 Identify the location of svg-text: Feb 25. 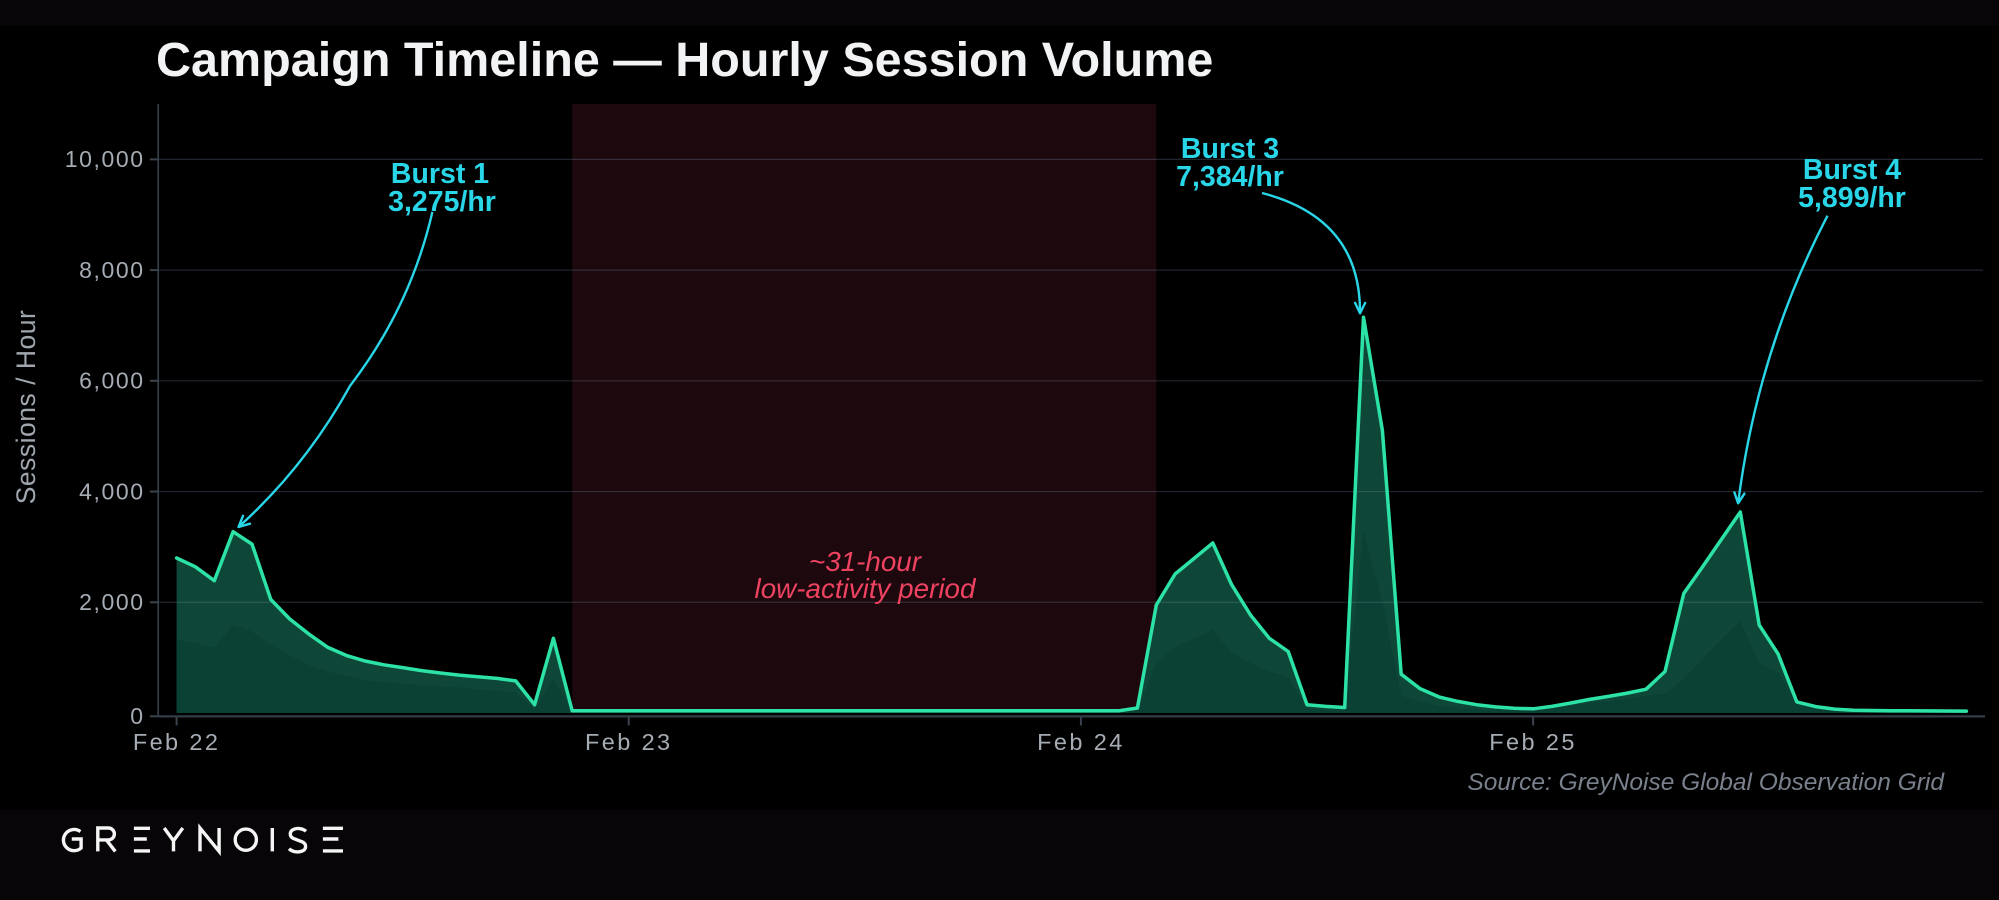
(1533, 742).